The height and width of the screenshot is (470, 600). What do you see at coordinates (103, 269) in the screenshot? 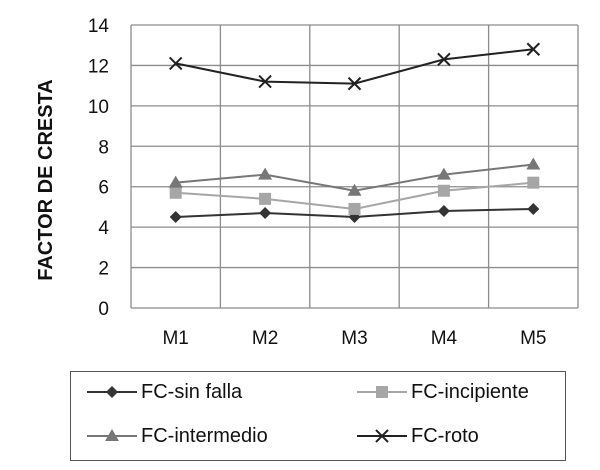
I see `y-tick-label: 2` at bounding box center [103, 269].